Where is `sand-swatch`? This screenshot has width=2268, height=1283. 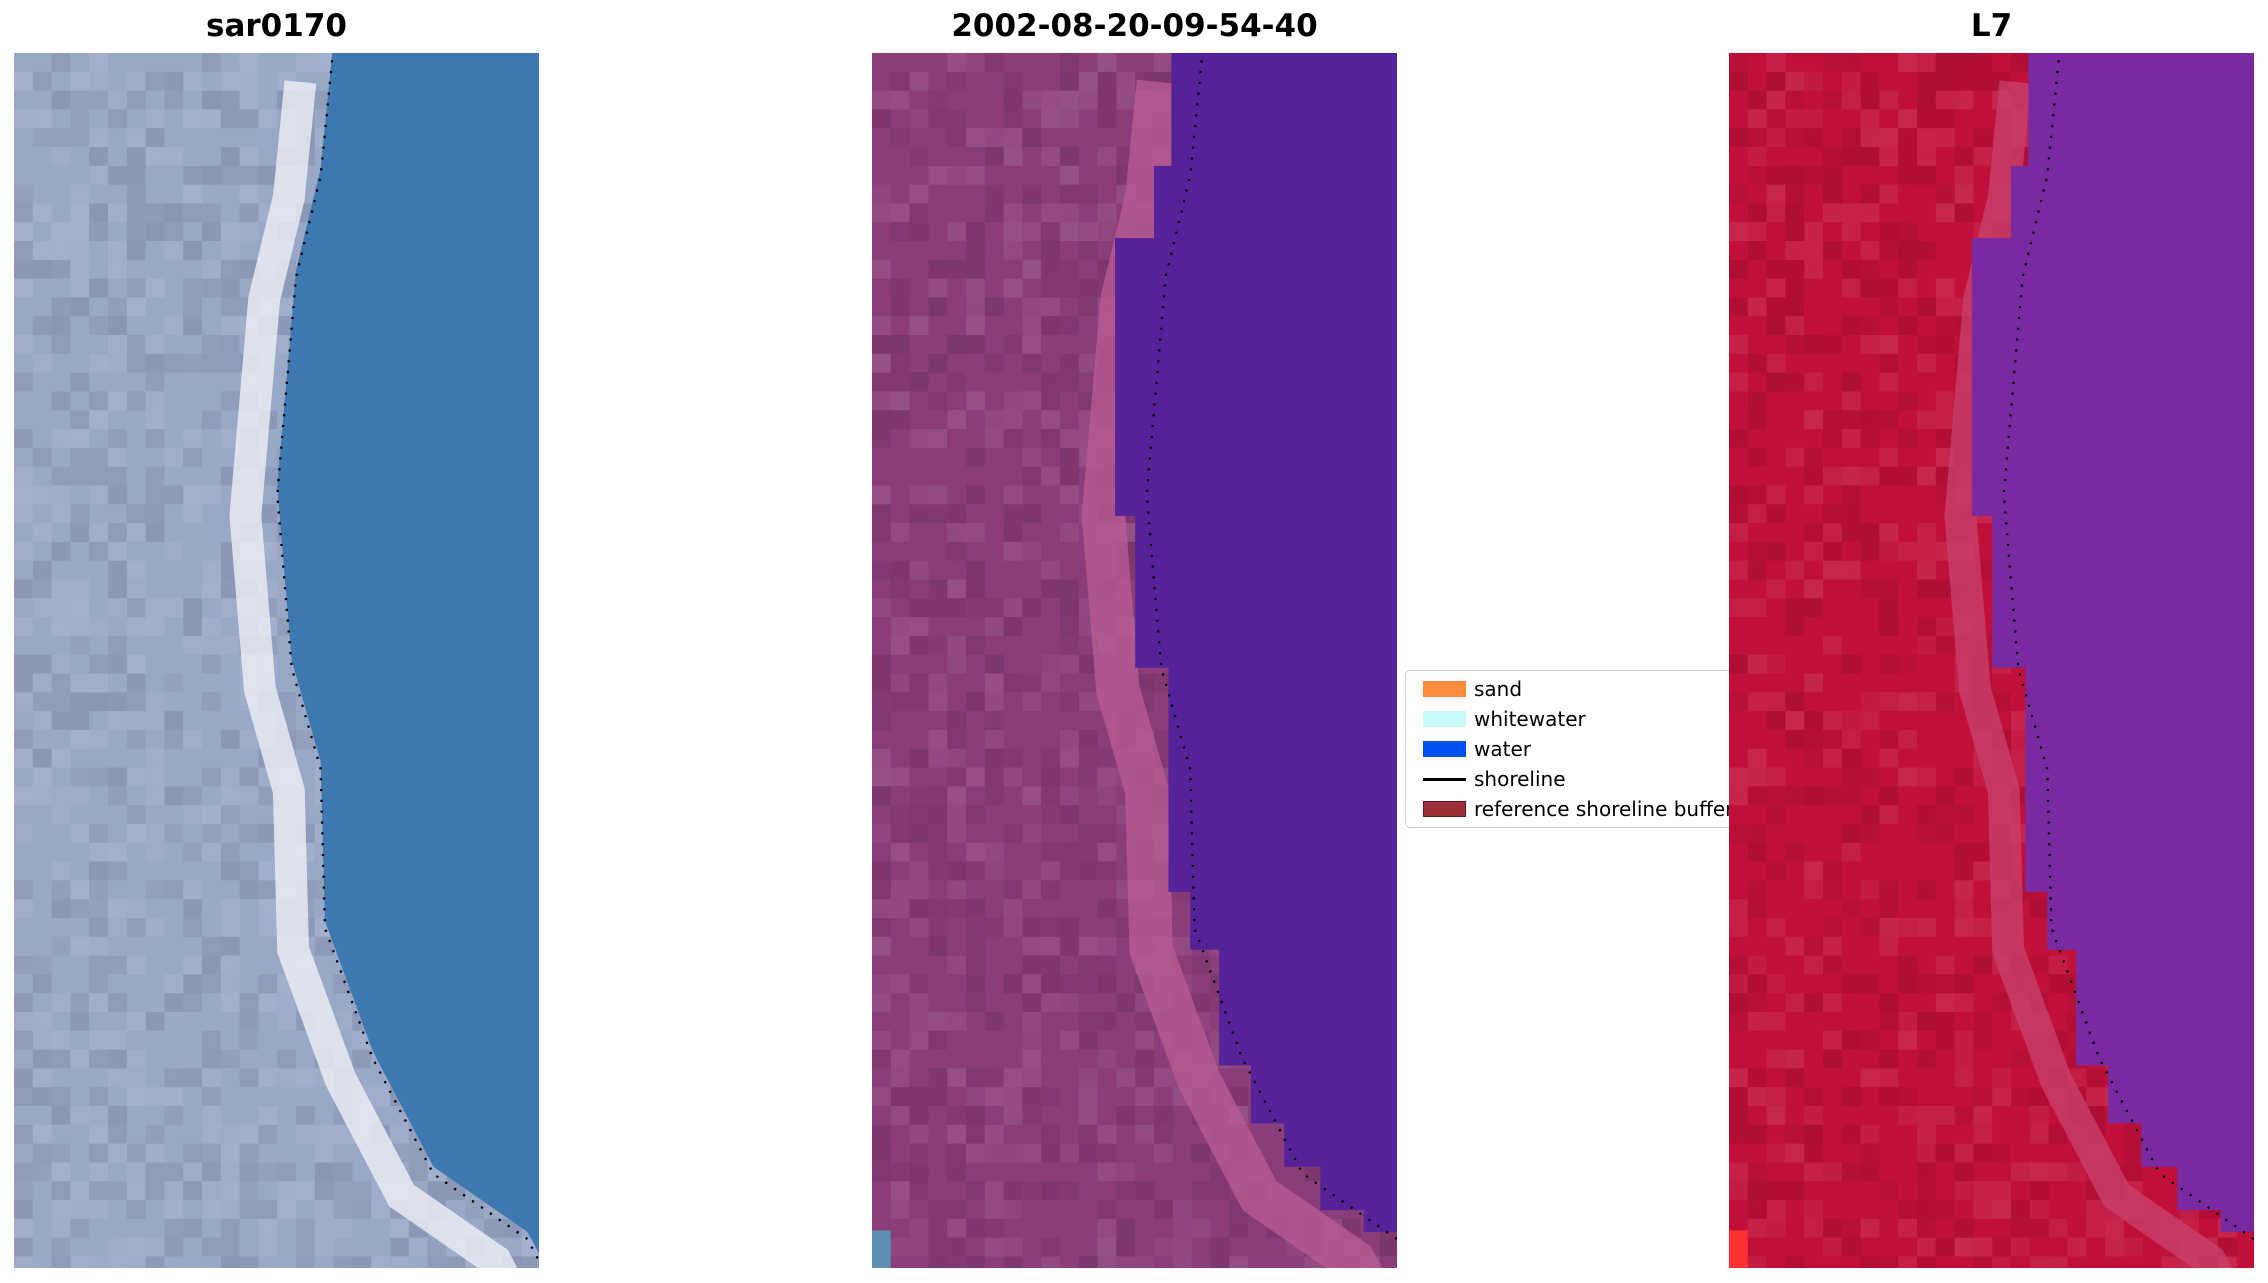
sand-swatch is located at coordinates (1444, 689).